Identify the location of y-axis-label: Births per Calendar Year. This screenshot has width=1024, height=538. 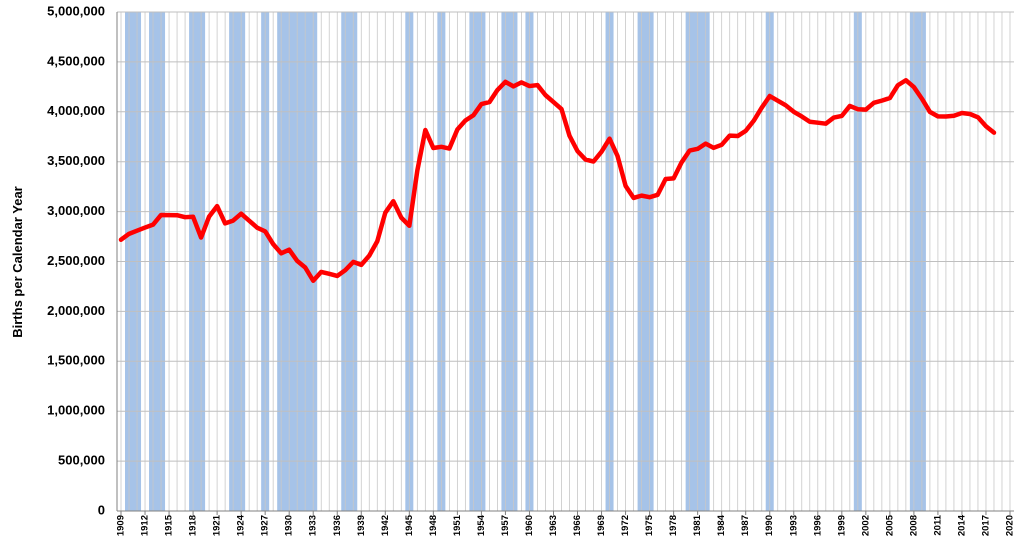
(17, 262).